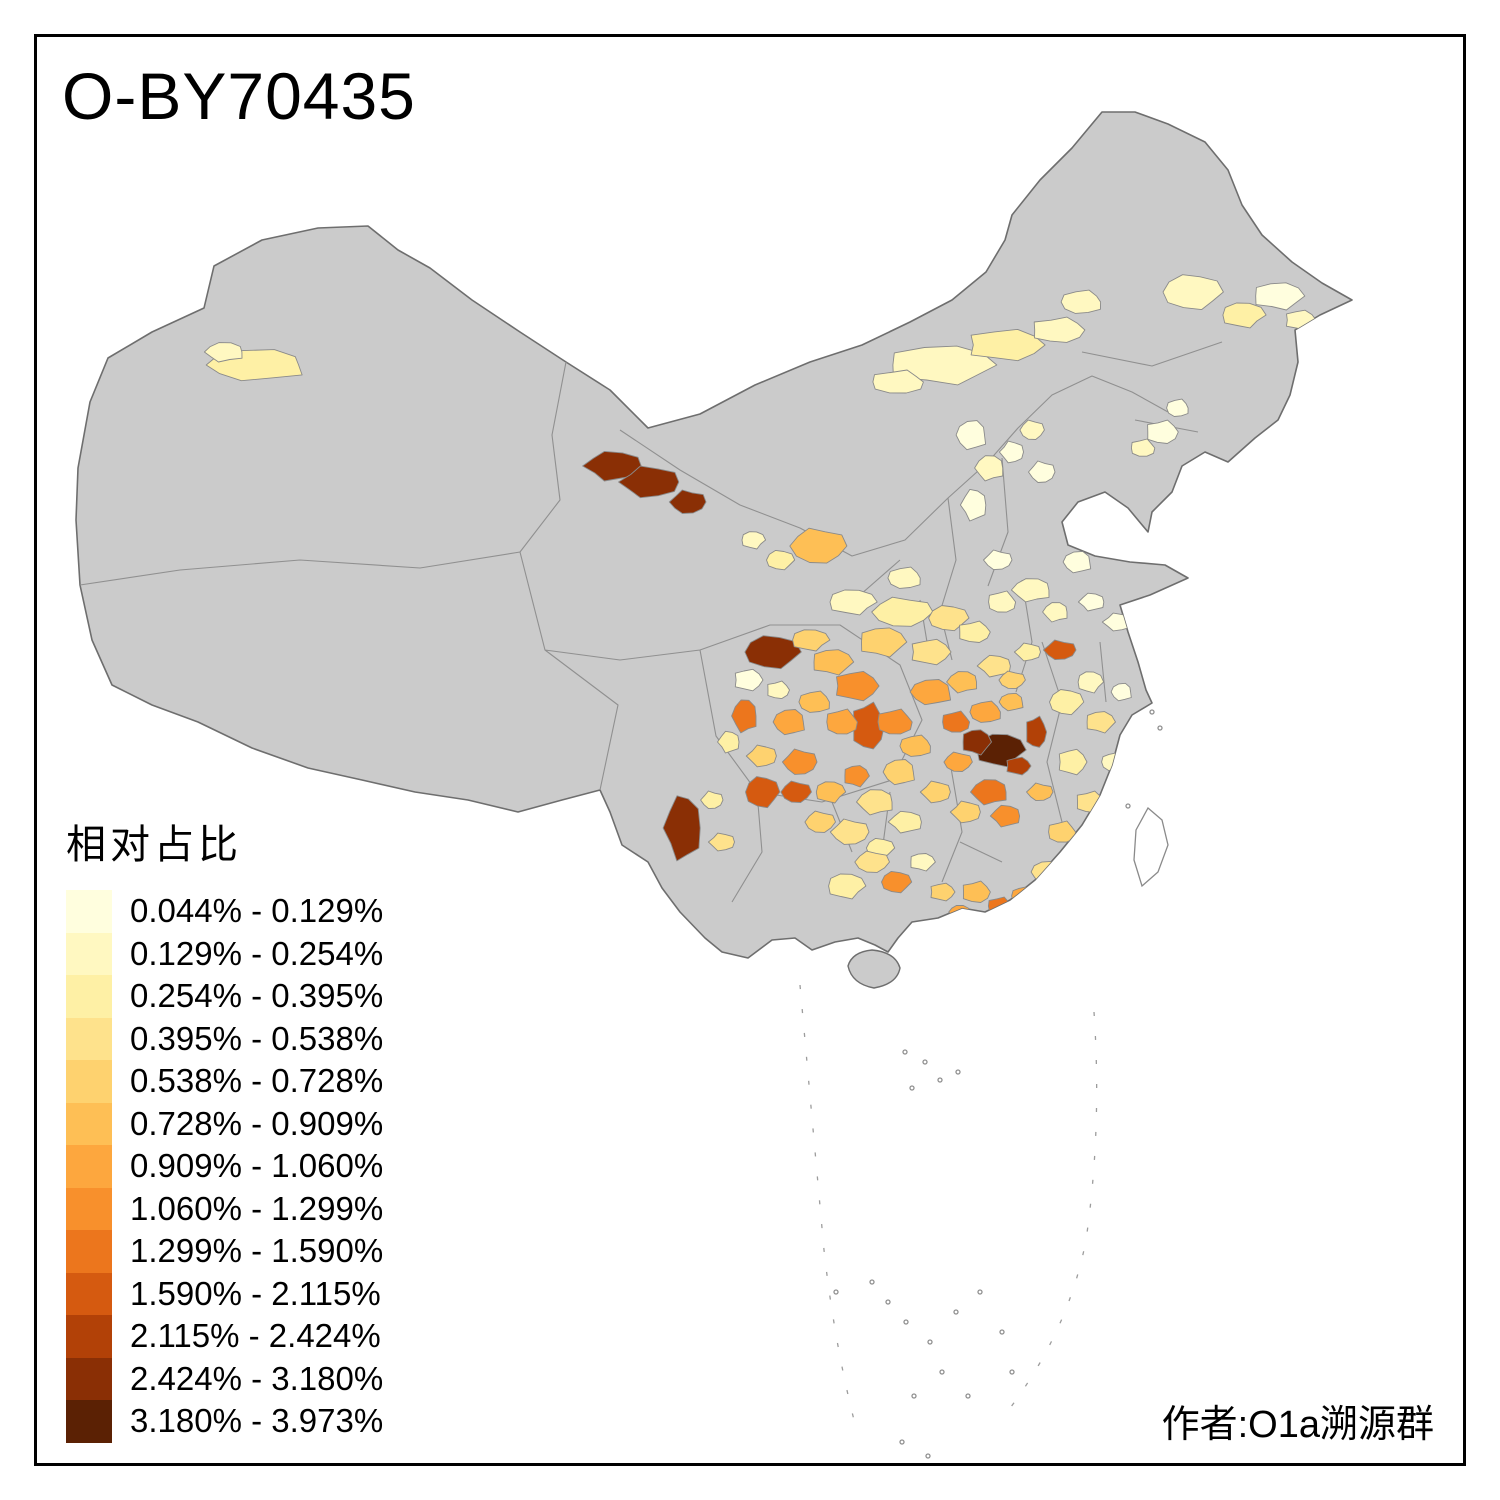  What do you see at coordinates (827, 1202) in the screenshot?
I see `nine-dash-line-west` at bounding box center [827, 1202].